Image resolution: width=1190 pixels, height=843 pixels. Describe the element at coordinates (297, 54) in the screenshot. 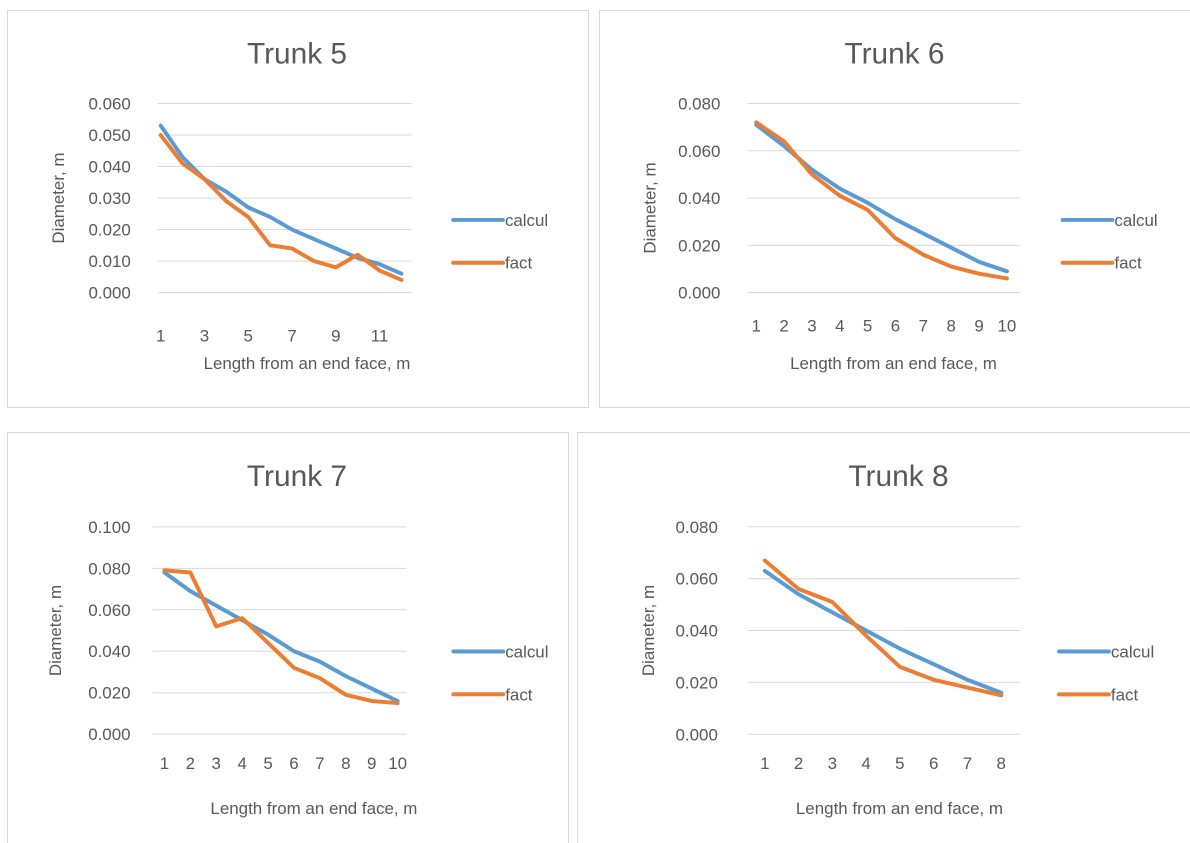

I see `chart-title: Trunk 5` at that location.